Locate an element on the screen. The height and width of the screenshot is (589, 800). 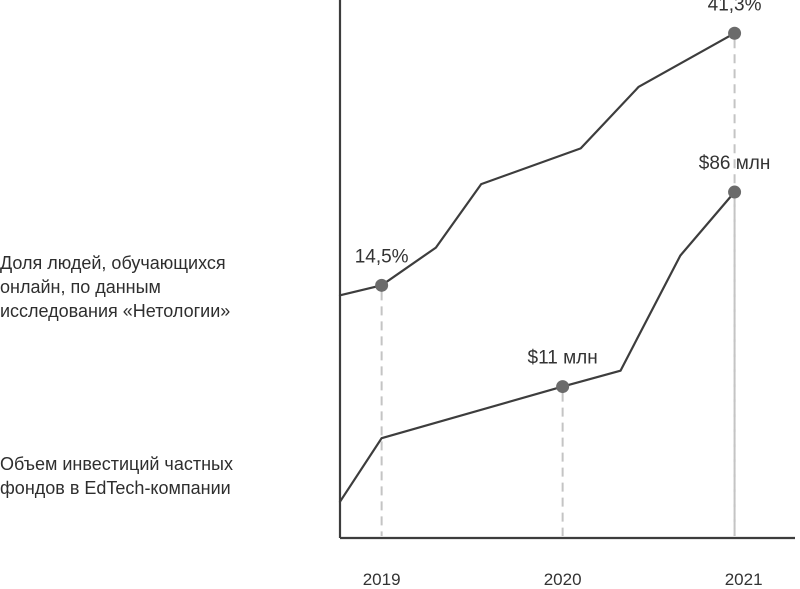
x-tick-label-2021: 2021 is located at coordinates (744, 579).